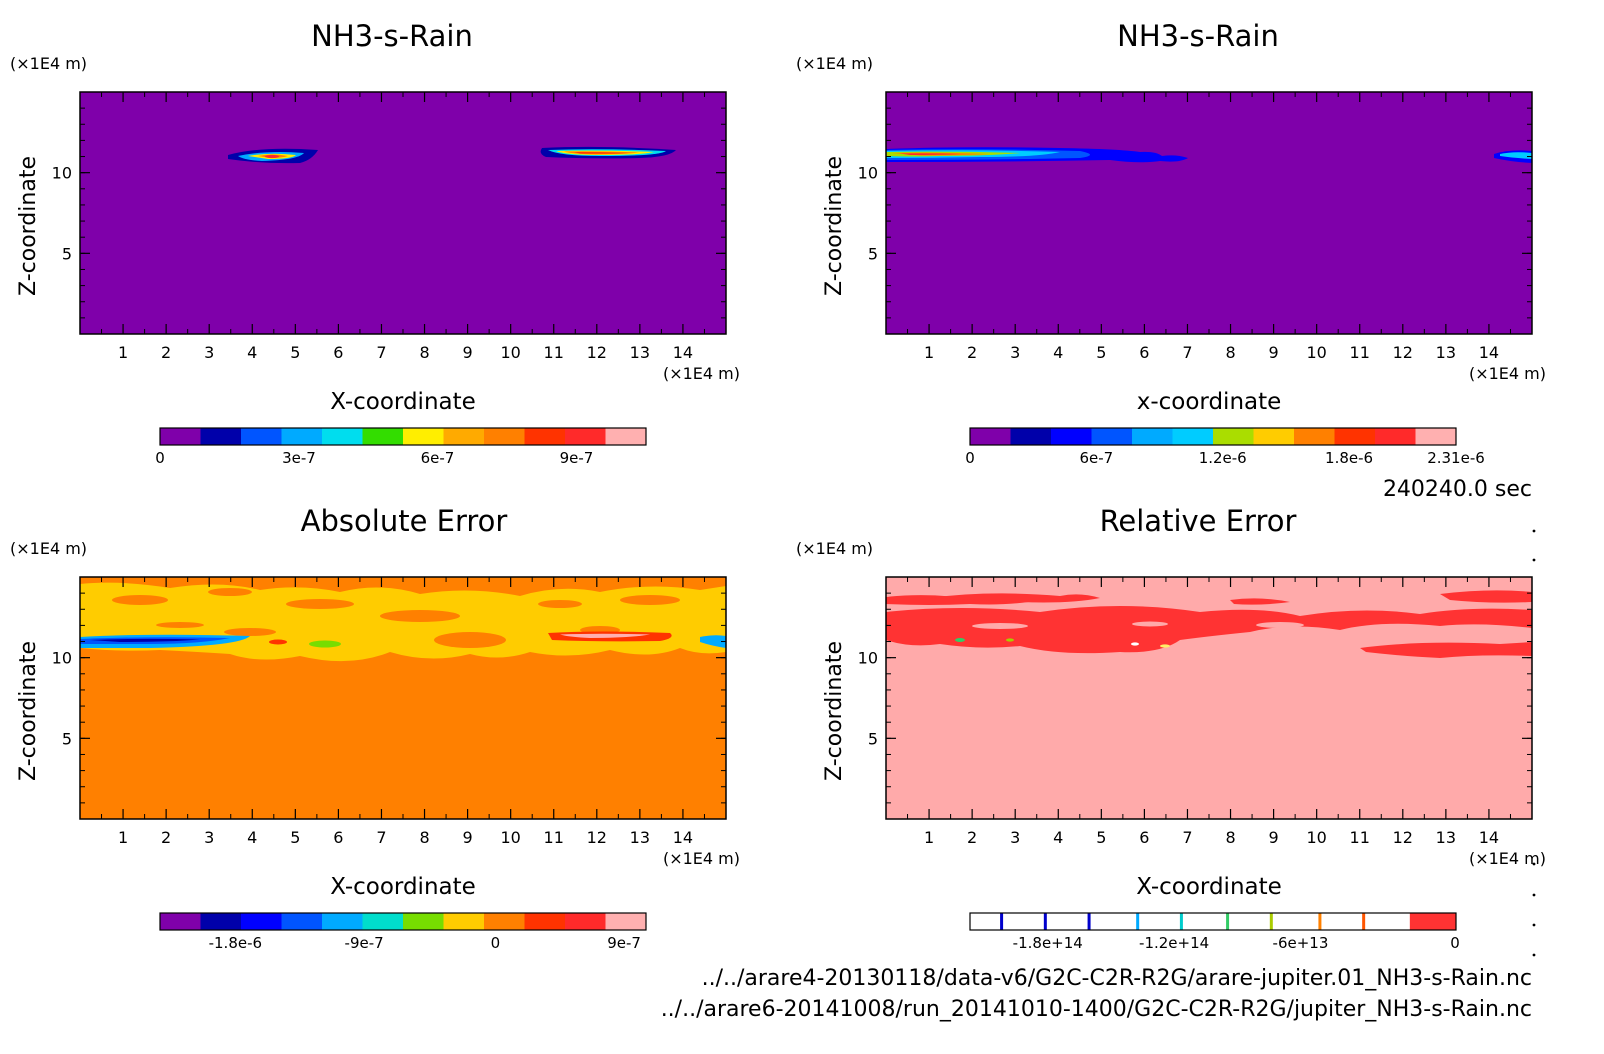 The height and width of the screenshot is (1054, 1604). What do you see at coordinates (364, 943) in the screenshot?
I see `colorbar-tick-label: -9e-7` at bounding box center [364, 943].